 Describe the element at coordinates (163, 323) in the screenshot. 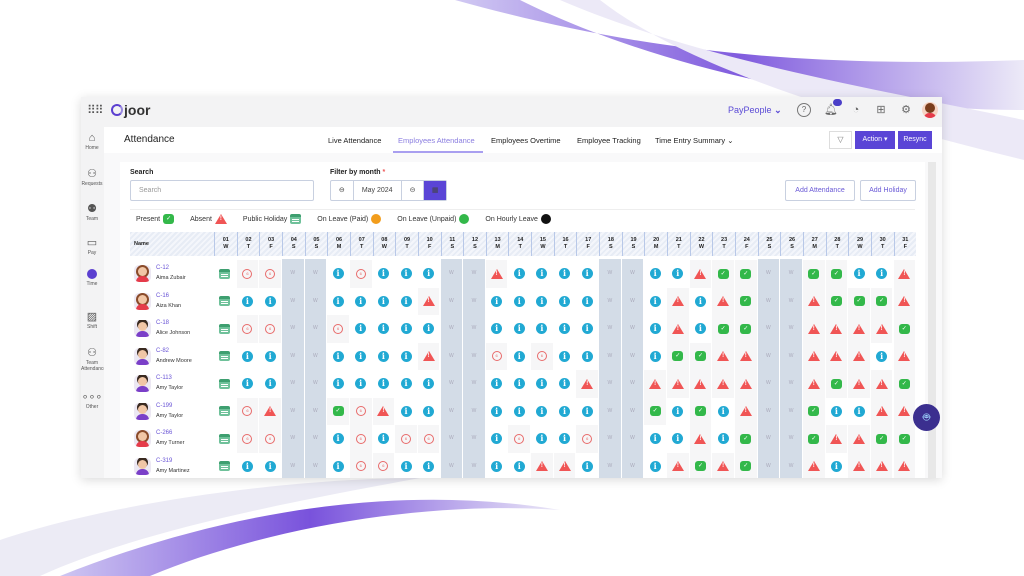

I see `employee-id: C-18` at that location.